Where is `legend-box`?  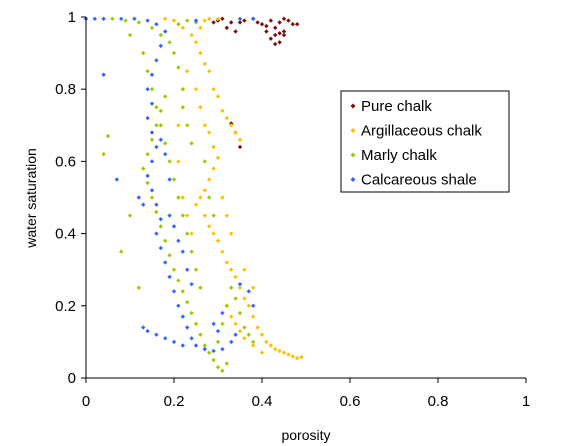 legend-box is located at coordinates (425, 141).